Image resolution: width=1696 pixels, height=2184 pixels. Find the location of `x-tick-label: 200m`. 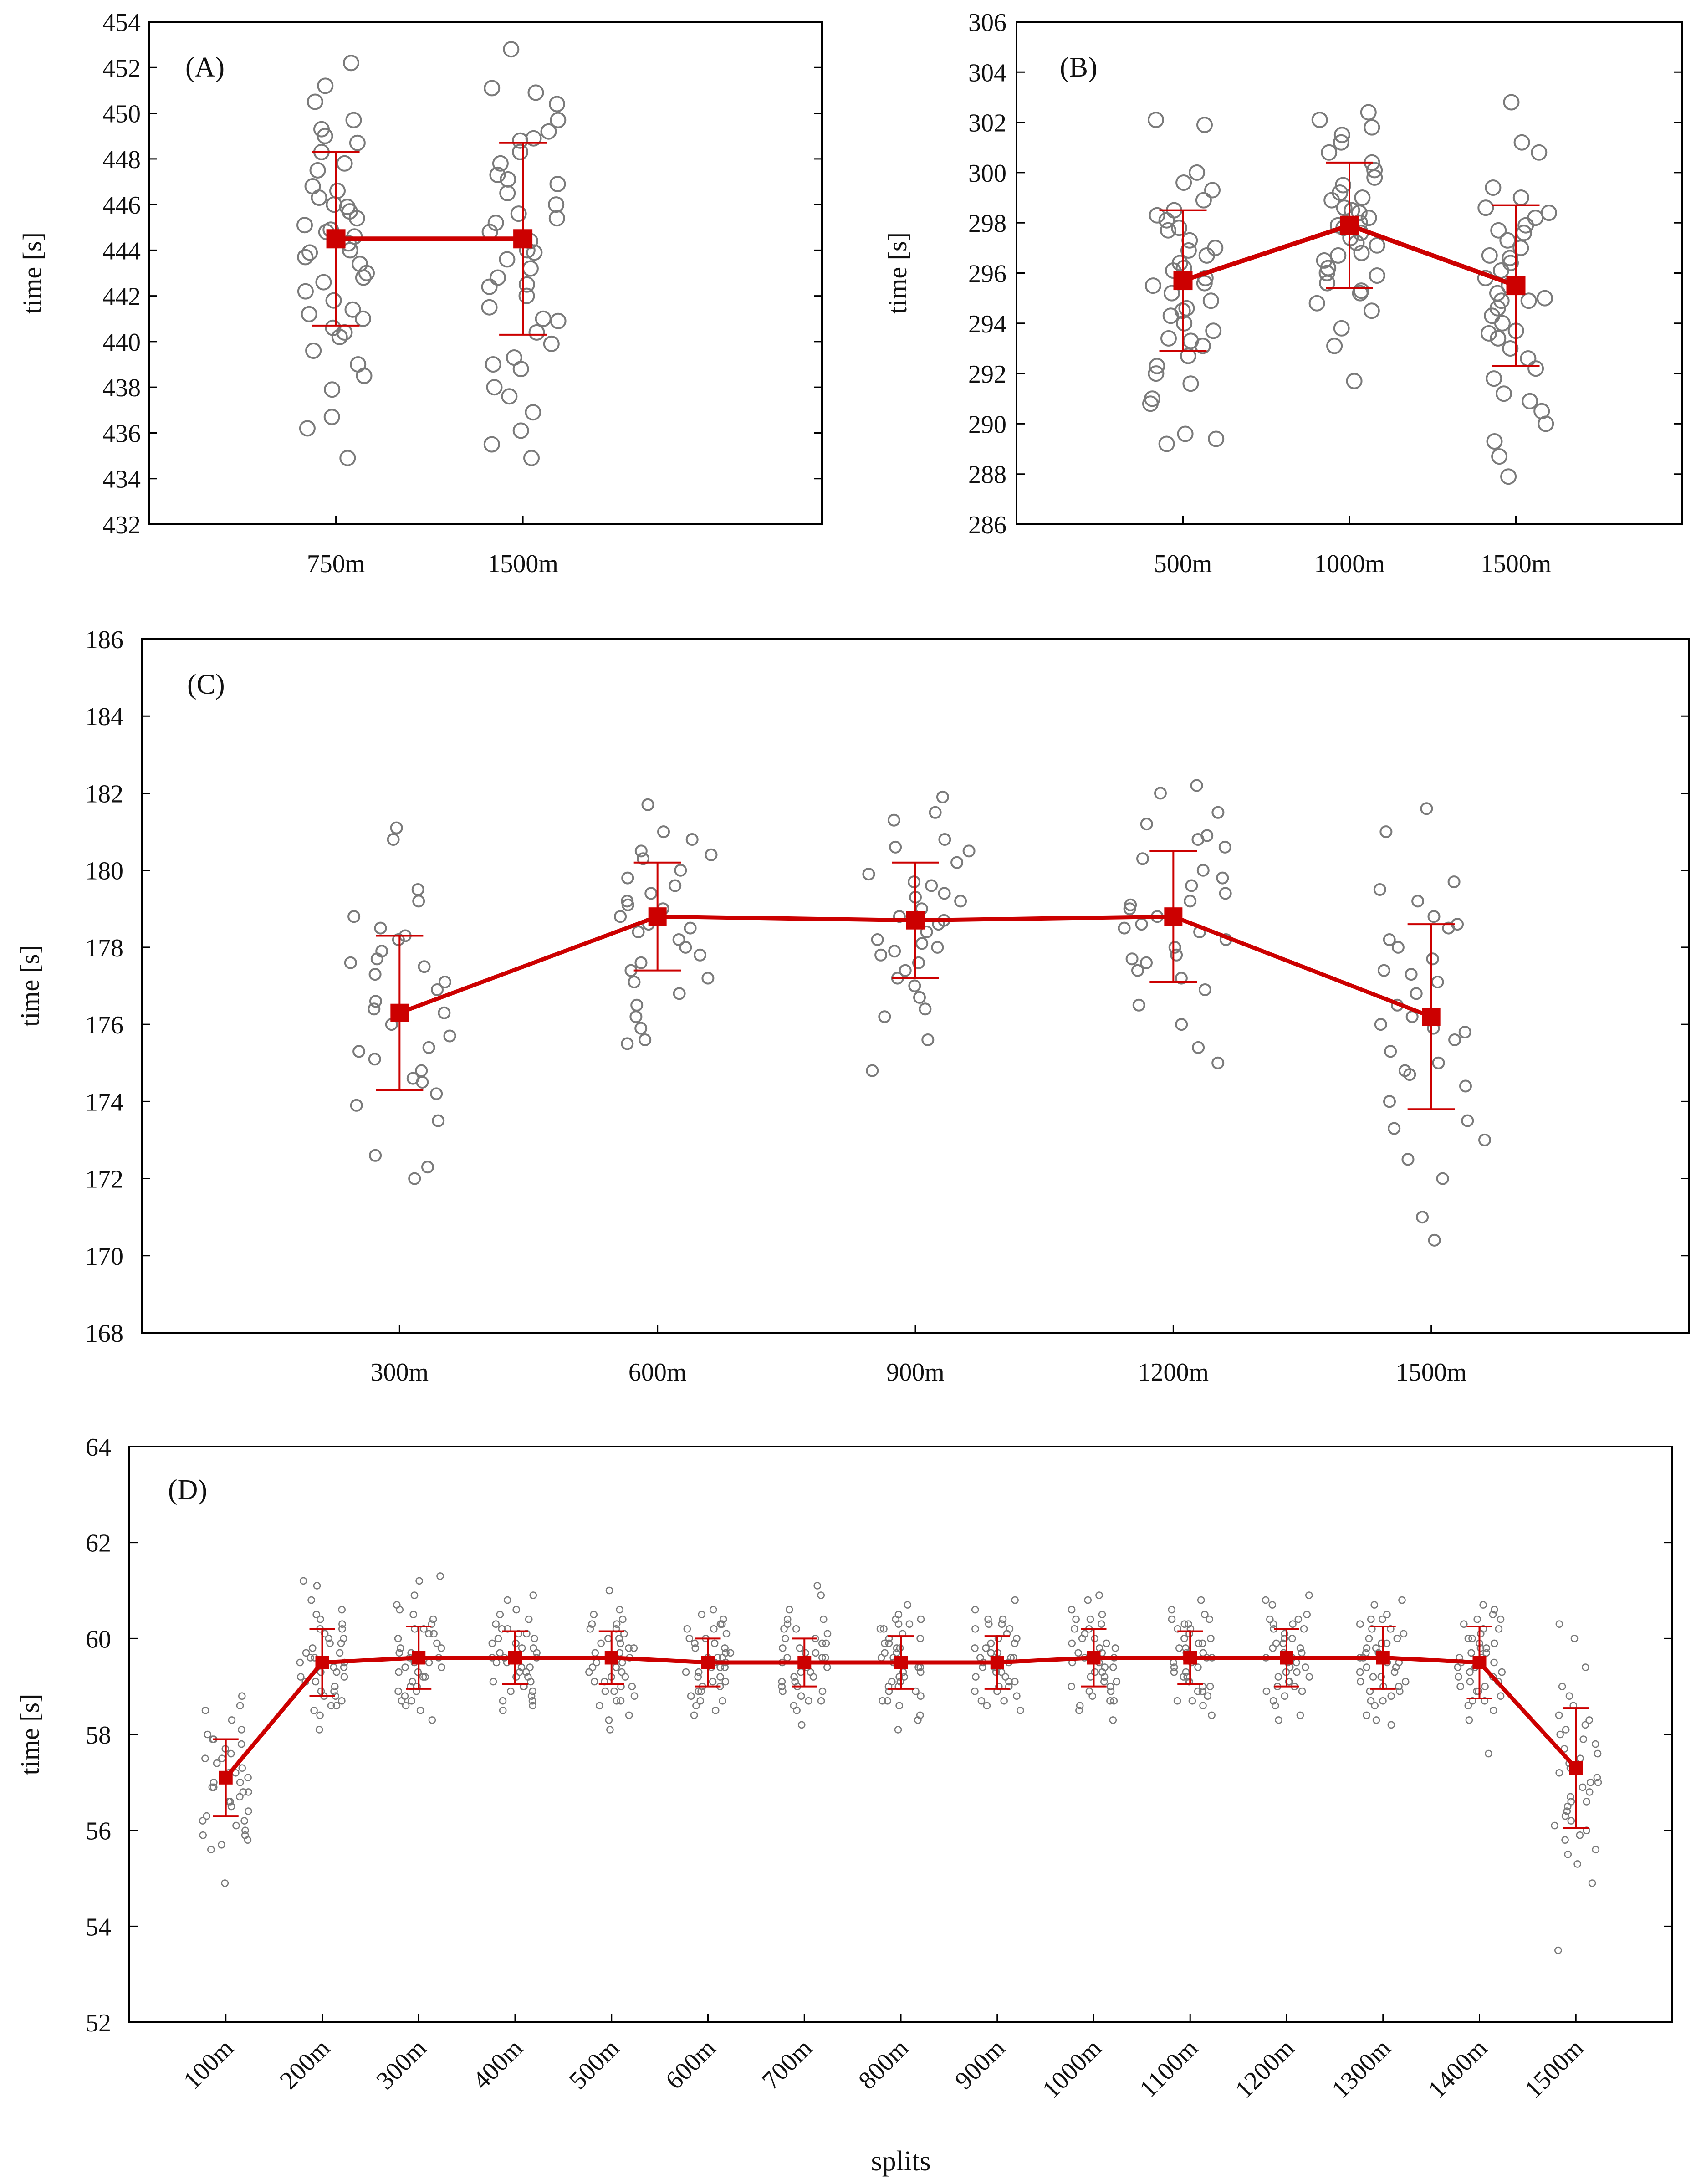

x-tick-label: 200m is located at coordinates (305, 2065).